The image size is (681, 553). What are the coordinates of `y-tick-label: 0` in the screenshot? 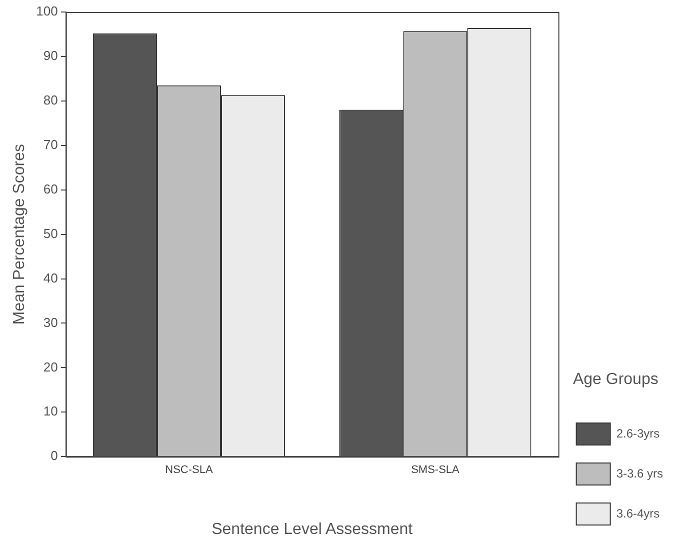 It's located at (54, 456).